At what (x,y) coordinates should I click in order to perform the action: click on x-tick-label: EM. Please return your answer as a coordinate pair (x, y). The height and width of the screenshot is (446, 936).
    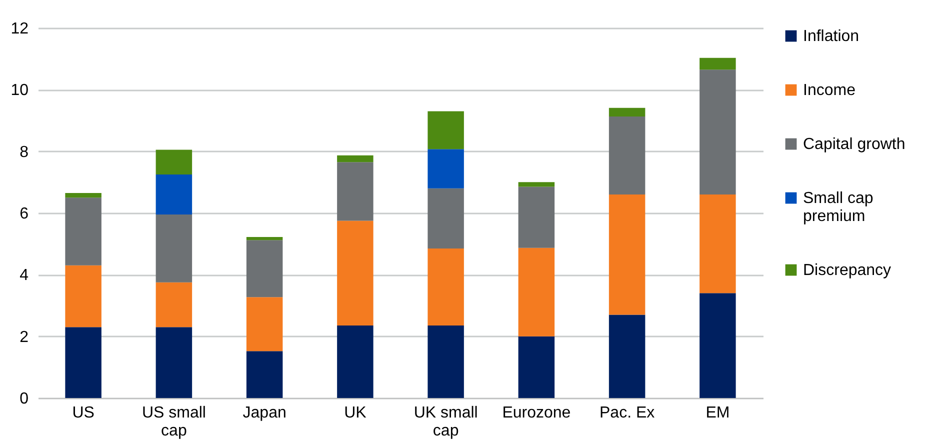
    Looking at the image, I should click on (718, 413).